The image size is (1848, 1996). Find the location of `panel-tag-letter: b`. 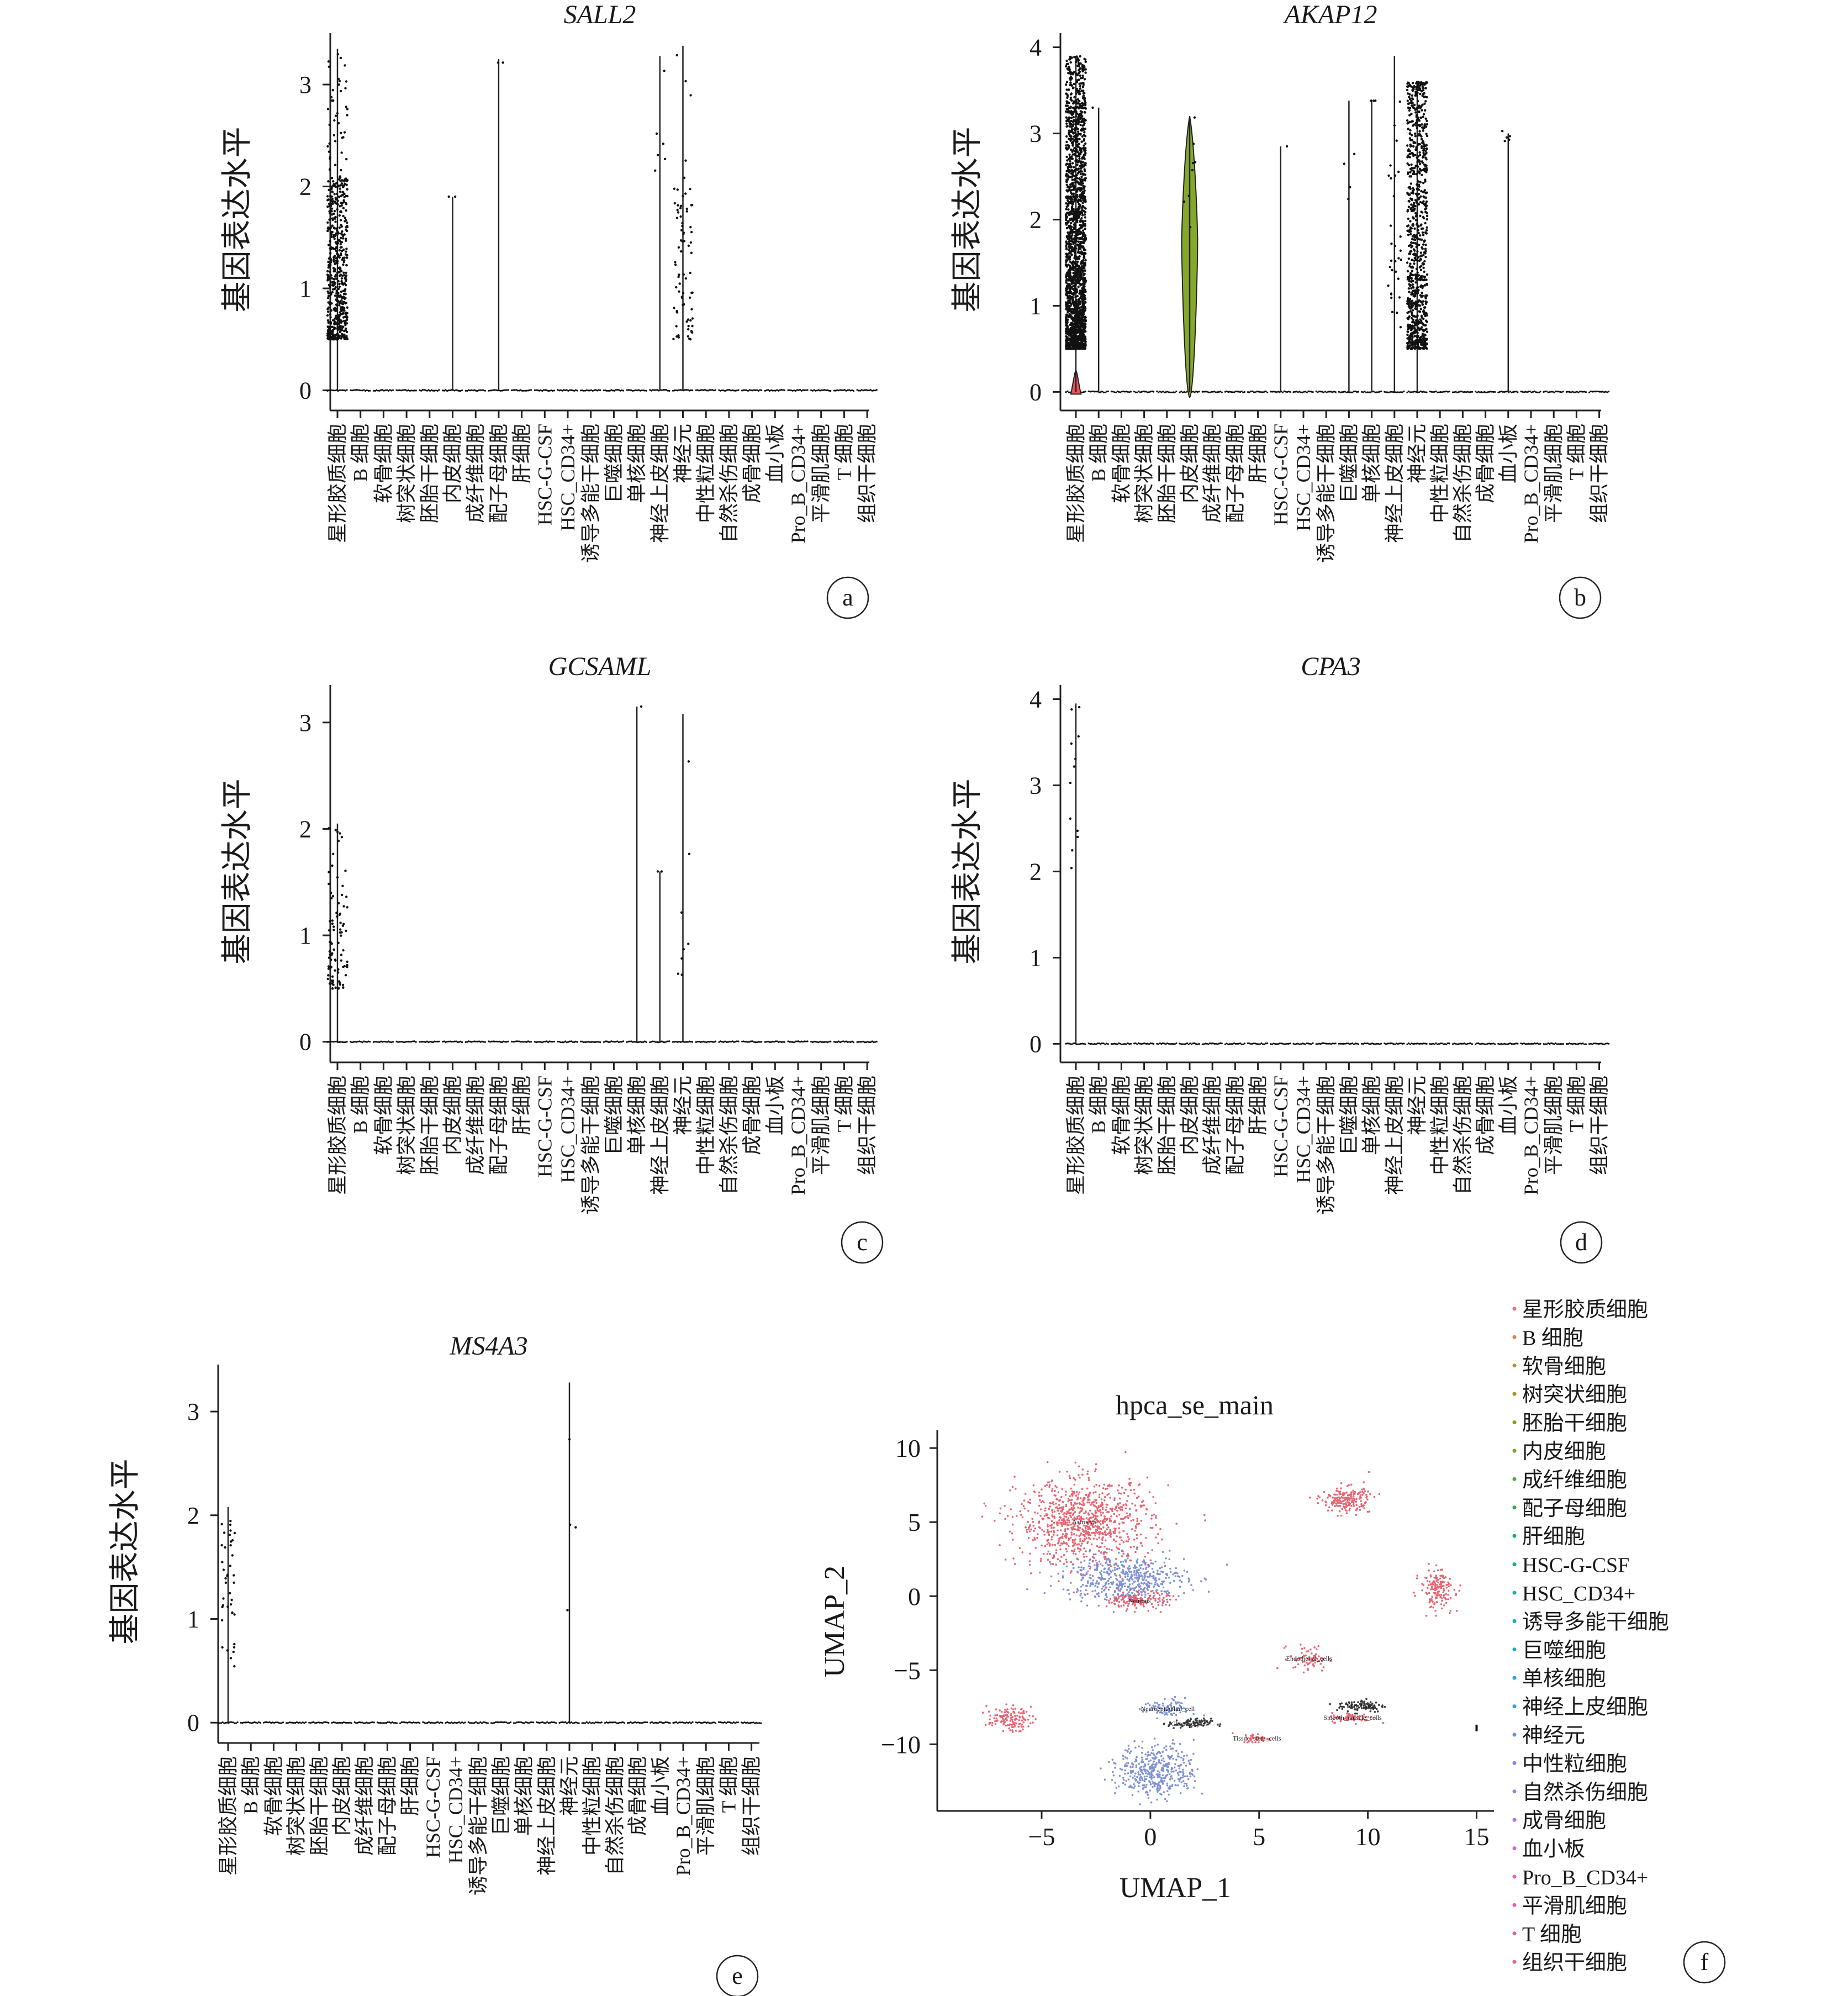

panel-tag-letter: b is located at coordinates (1580, 597).